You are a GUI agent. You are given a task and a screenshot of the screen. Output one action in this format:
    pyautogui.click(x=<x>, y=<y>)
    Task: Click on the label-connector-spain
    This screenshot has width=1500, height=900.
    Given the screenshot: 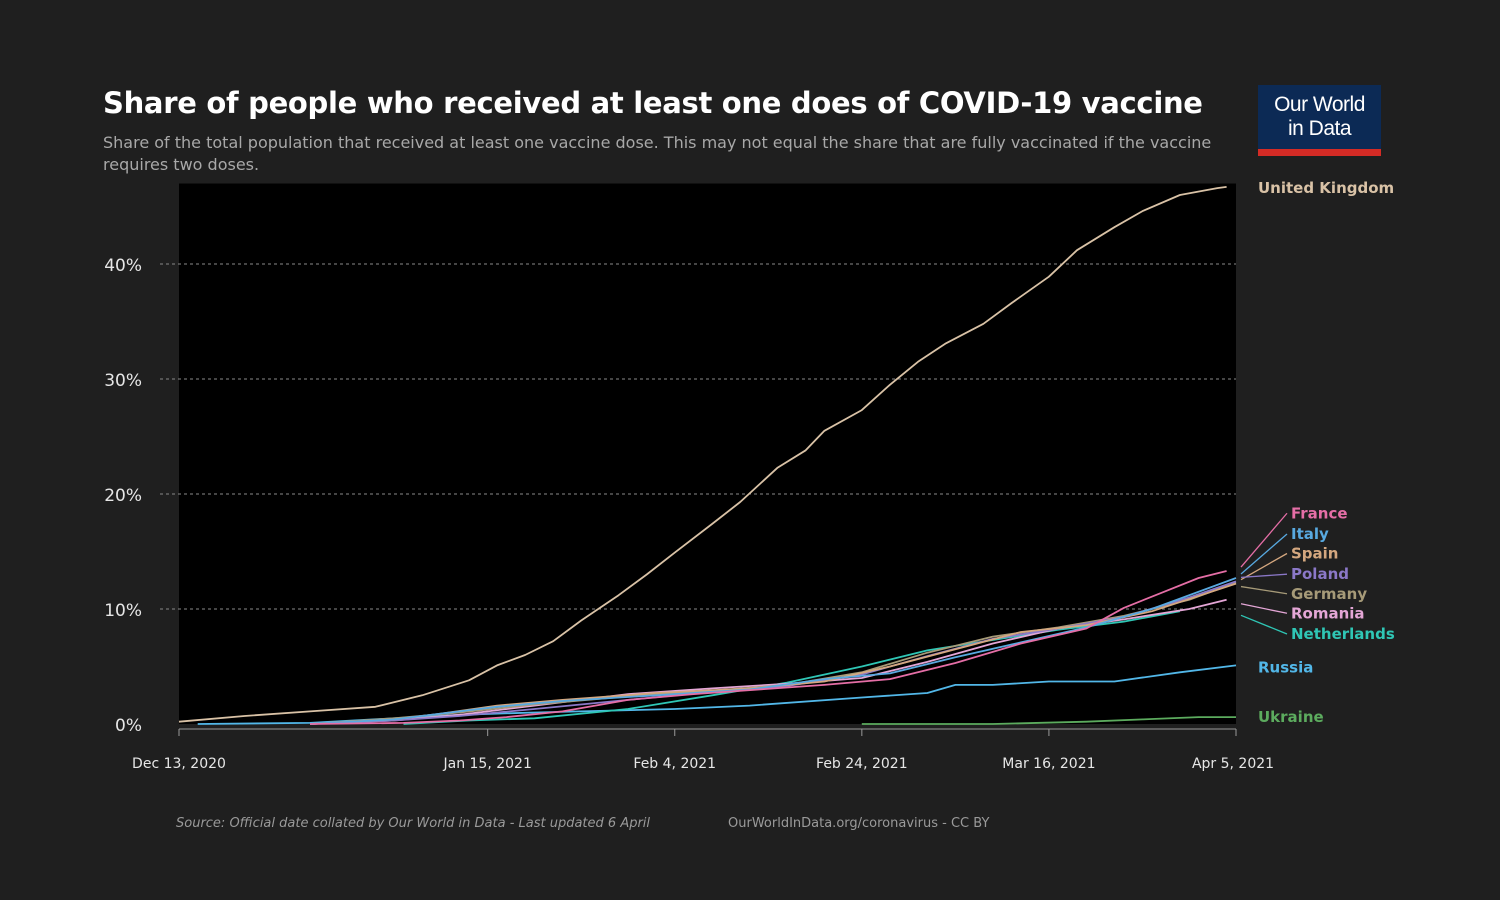 What is the action you would take?
    pyautogui.click(x=1264, y=566)
    